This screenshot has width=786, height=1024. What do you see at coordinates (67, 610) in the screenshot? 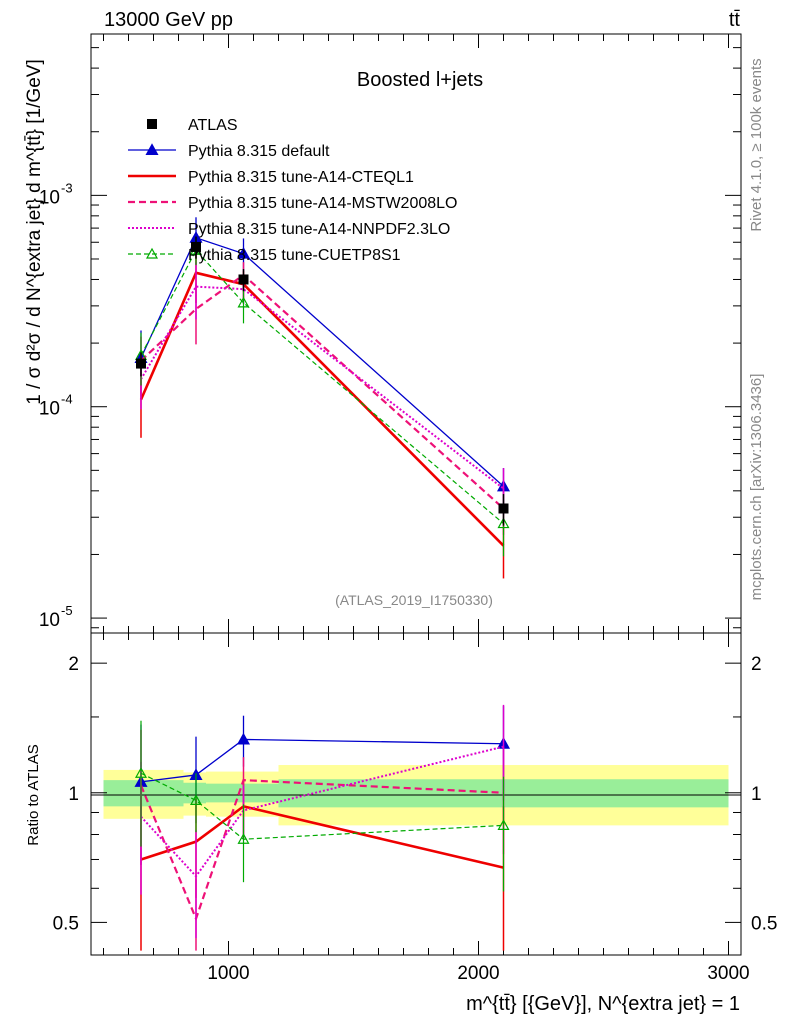
I see `y-tick-exponent: -5` at bounding box center [67, 610].